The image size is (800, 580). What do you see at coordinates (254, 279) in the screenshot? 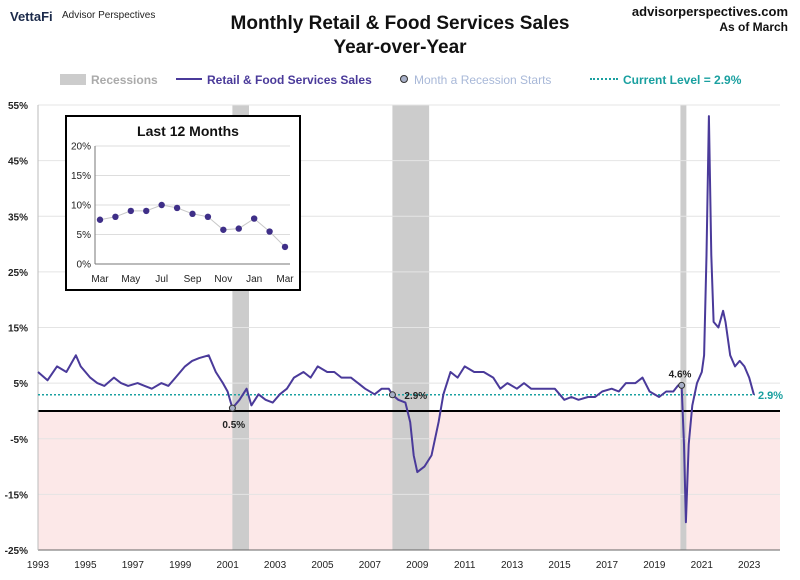
I see `inset-x-tick-label: Jan` at bounding box center [254, 279].